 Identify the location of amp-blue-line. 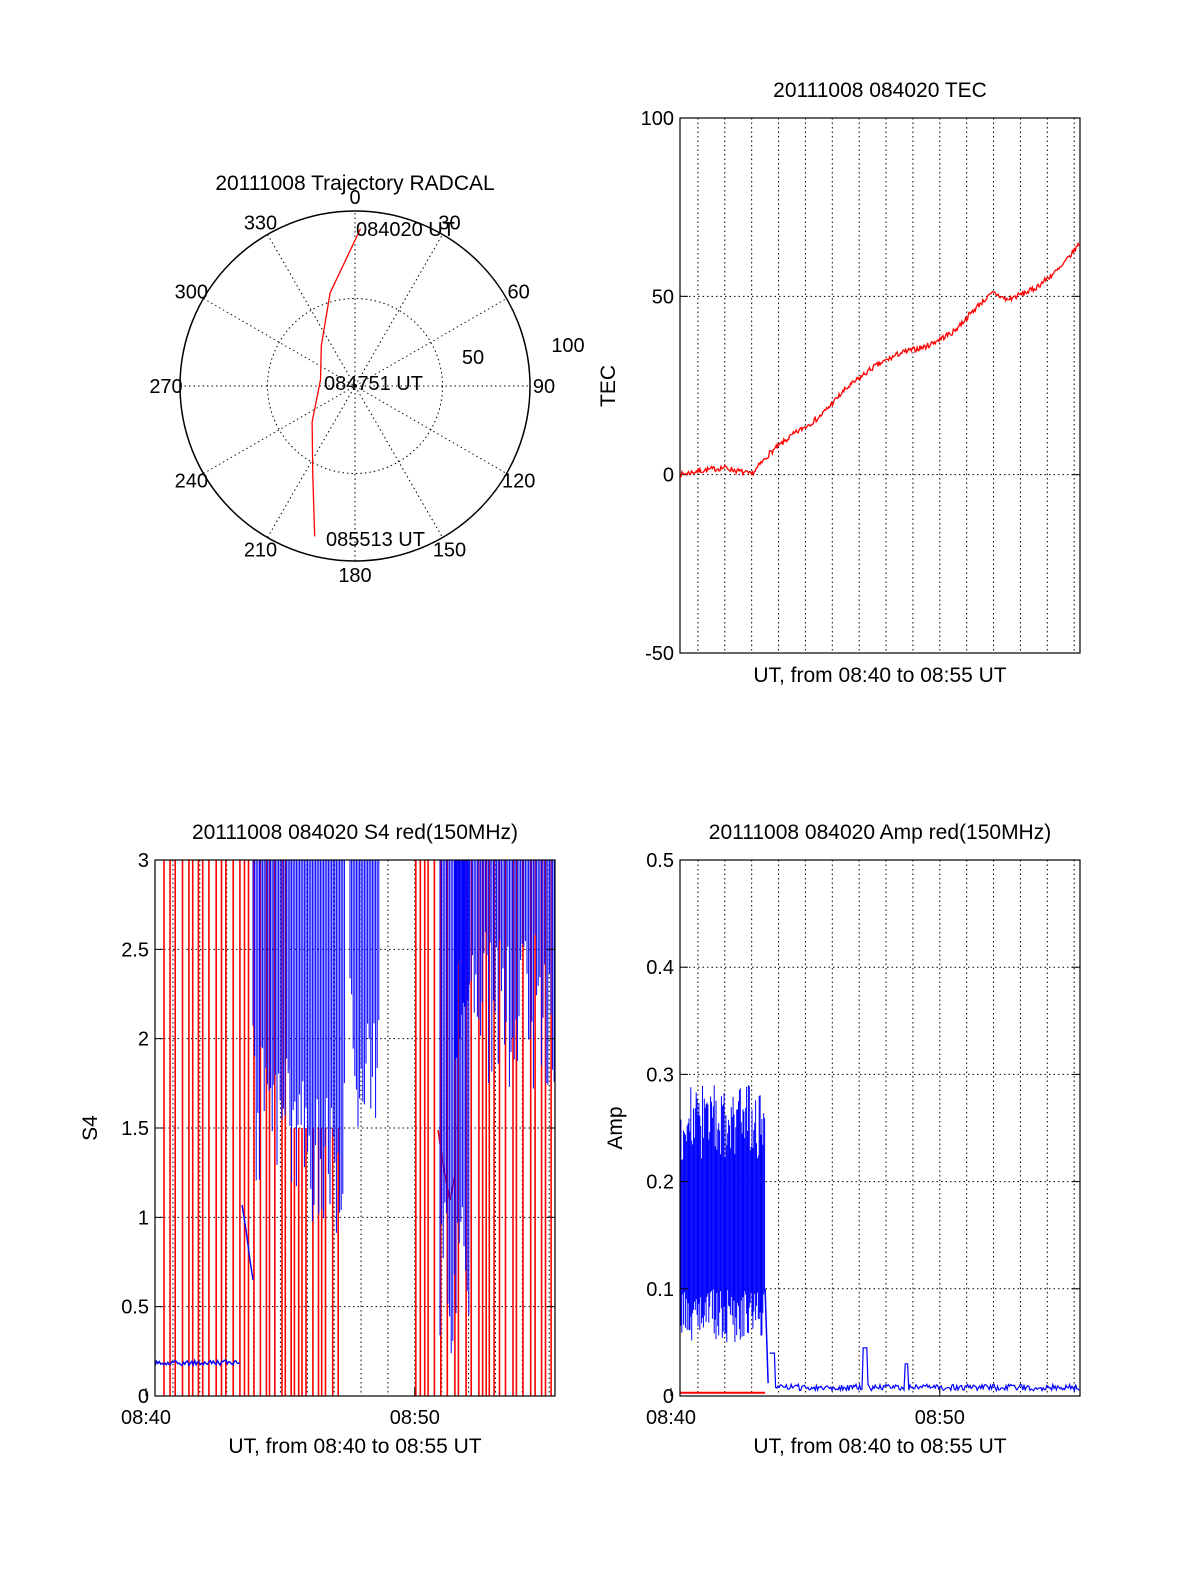
(924, 1370).